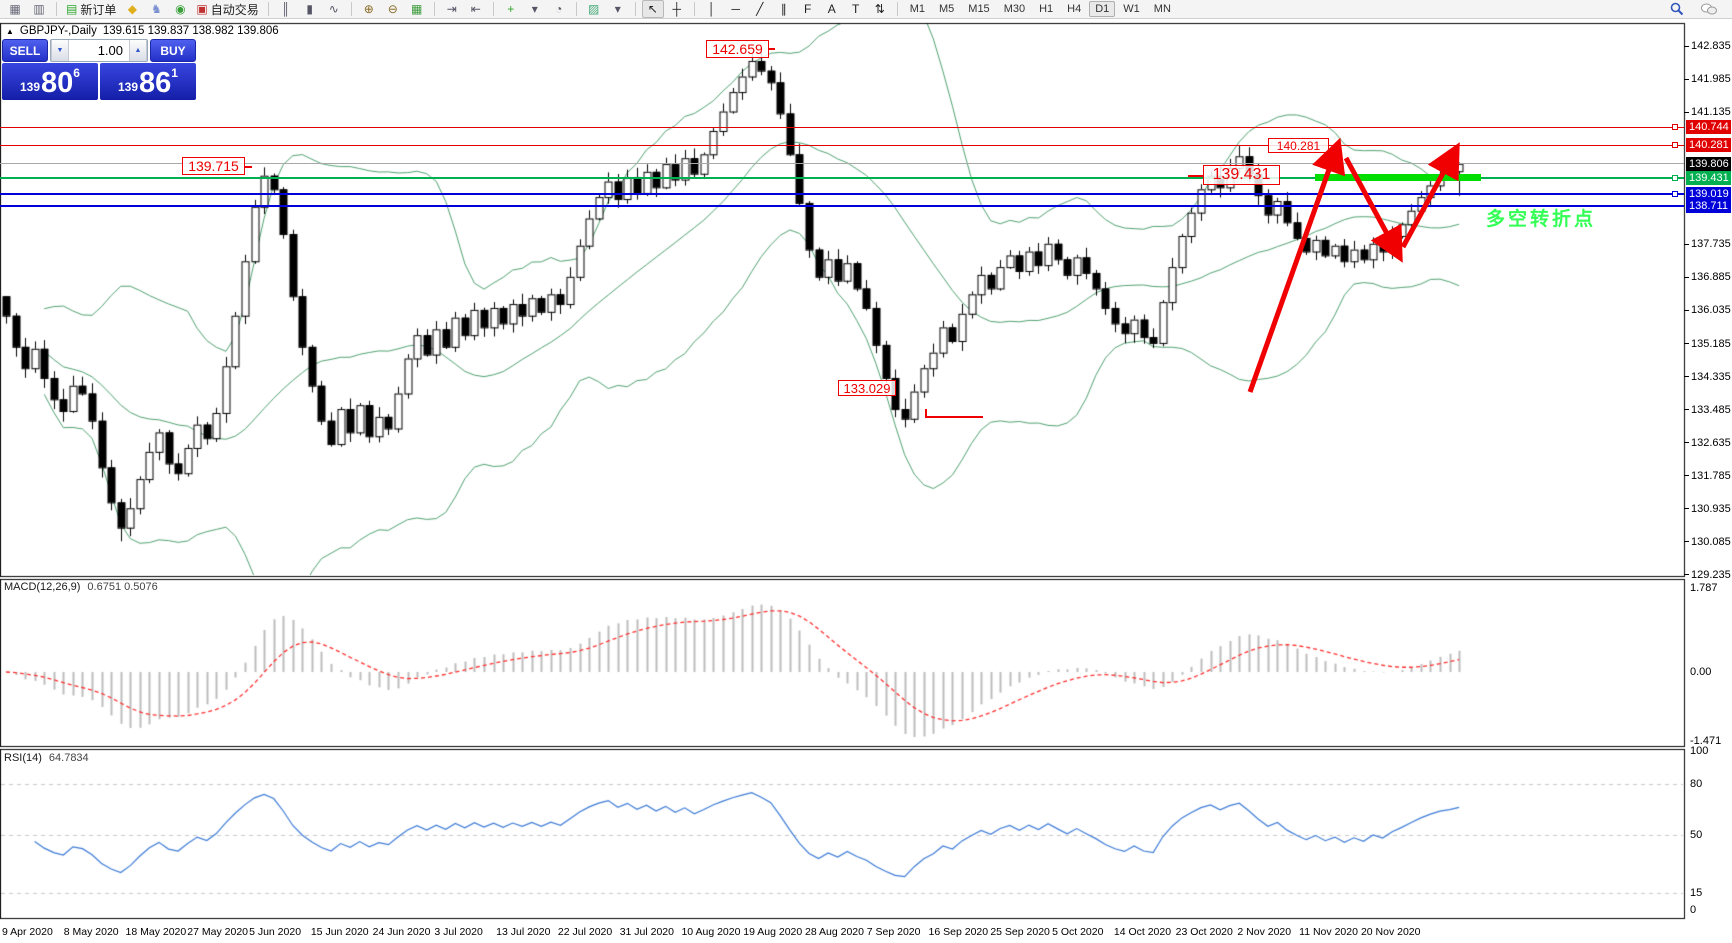 Image resolution: width=1732 pixels, height=943 pixels. What do you see at coordinates (1711, 79) in the screenshot?
I see `tick-label: 141.985` at bounding box center [1711, 79].